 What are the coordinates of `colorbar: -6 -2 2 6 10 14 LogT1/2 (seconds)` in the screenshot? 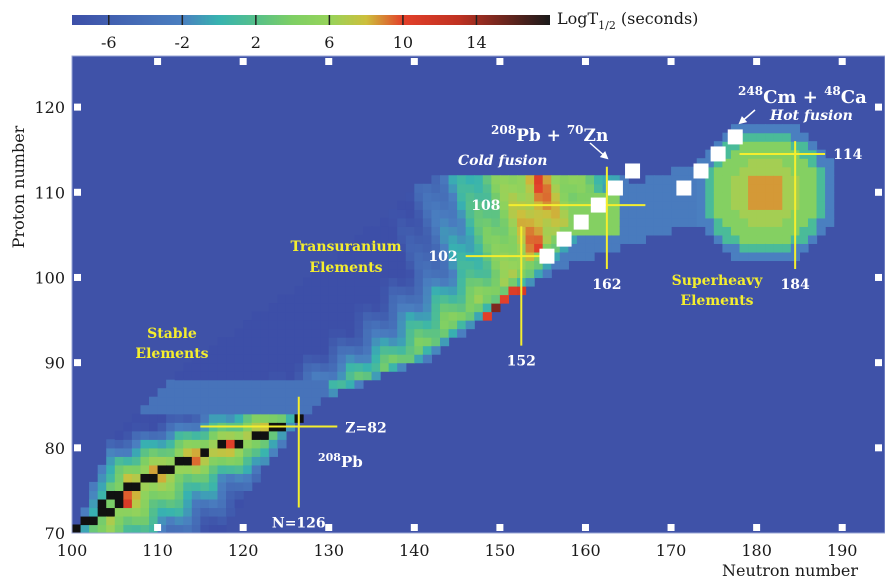 It's located at (385, 30).